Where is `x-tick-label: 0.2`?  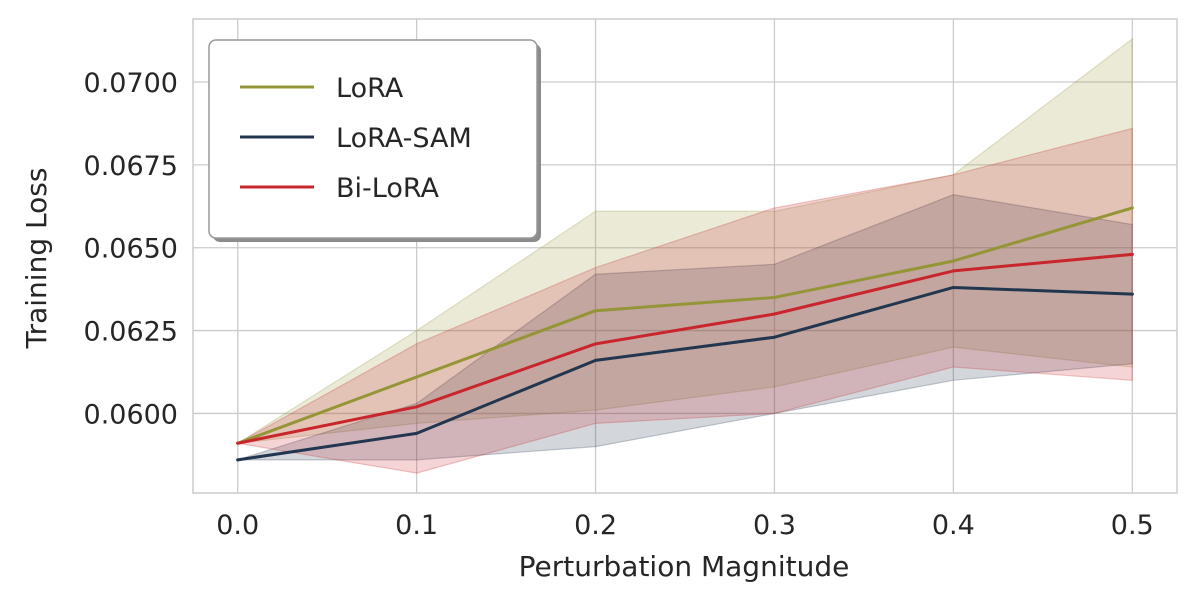 x-tick-label: 0.2 is located at coordinates (595, 525).